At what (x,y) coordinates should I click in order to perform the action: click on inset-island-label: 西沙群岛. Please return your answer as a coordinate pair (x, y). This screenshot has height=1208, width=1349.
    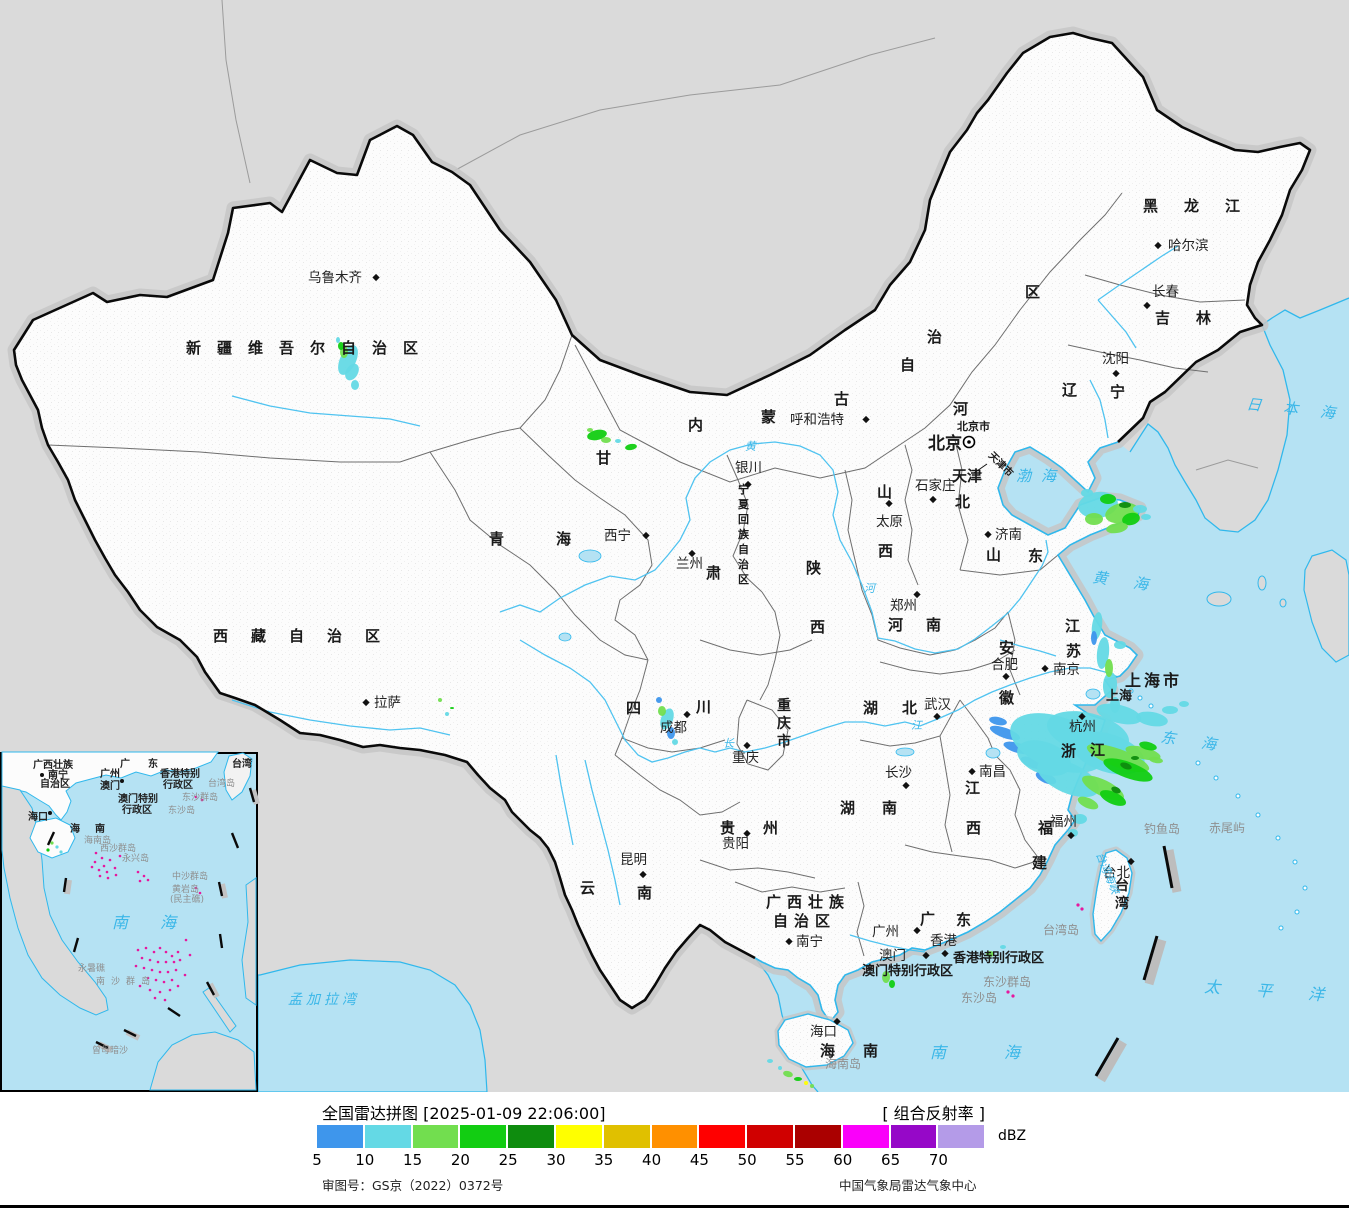
    Looking at the image, I should click on (118, 848).